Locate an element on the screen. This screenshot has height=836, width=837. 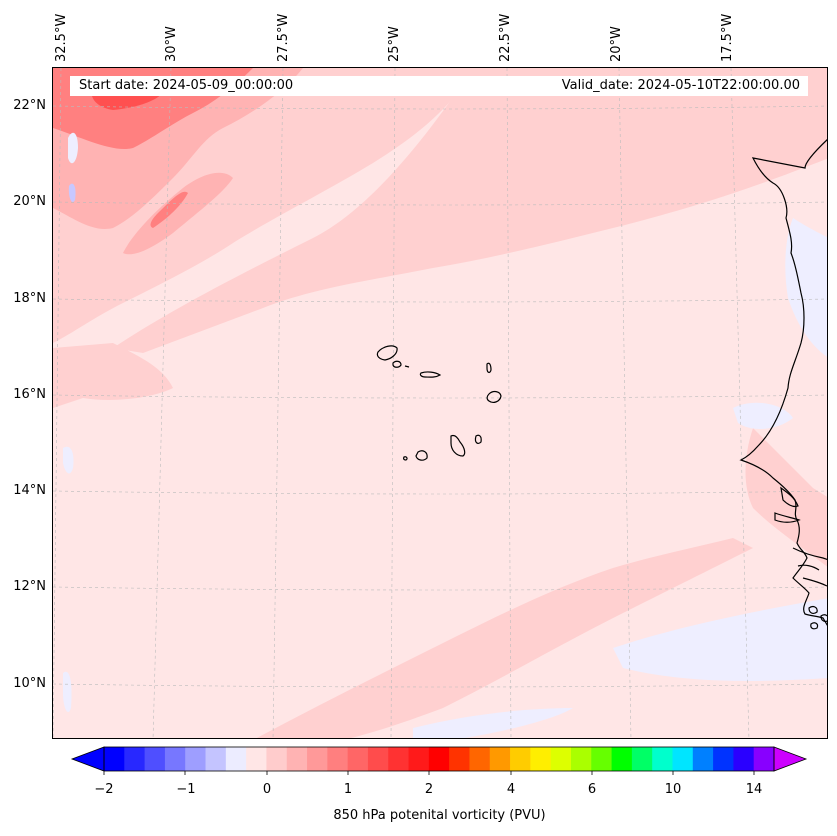
island-sao-vicente is located at coordinates (397, 364).